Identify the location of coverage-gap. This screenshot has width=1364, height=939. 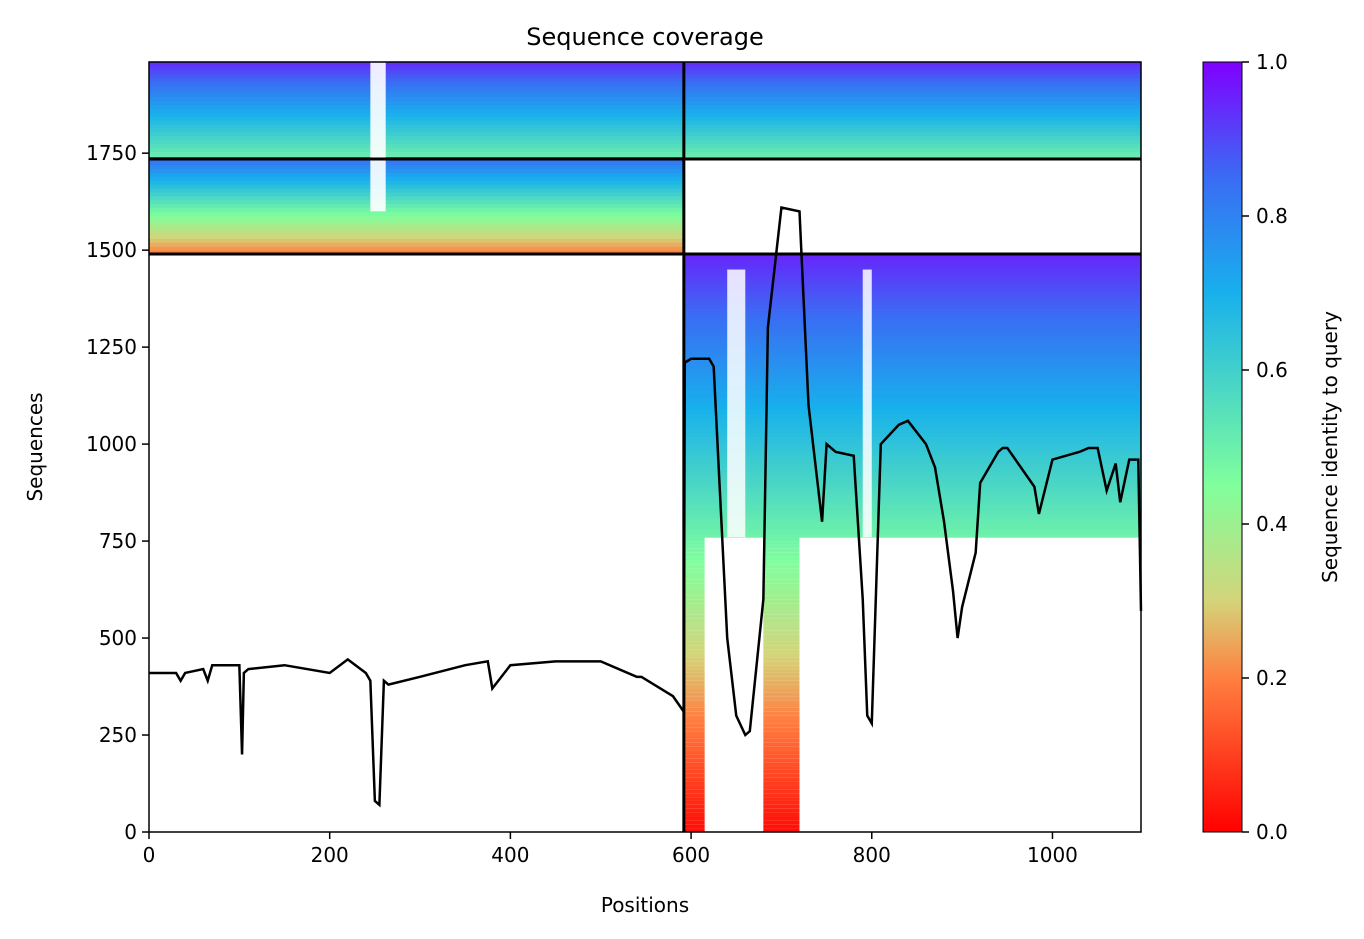
(736, 403).